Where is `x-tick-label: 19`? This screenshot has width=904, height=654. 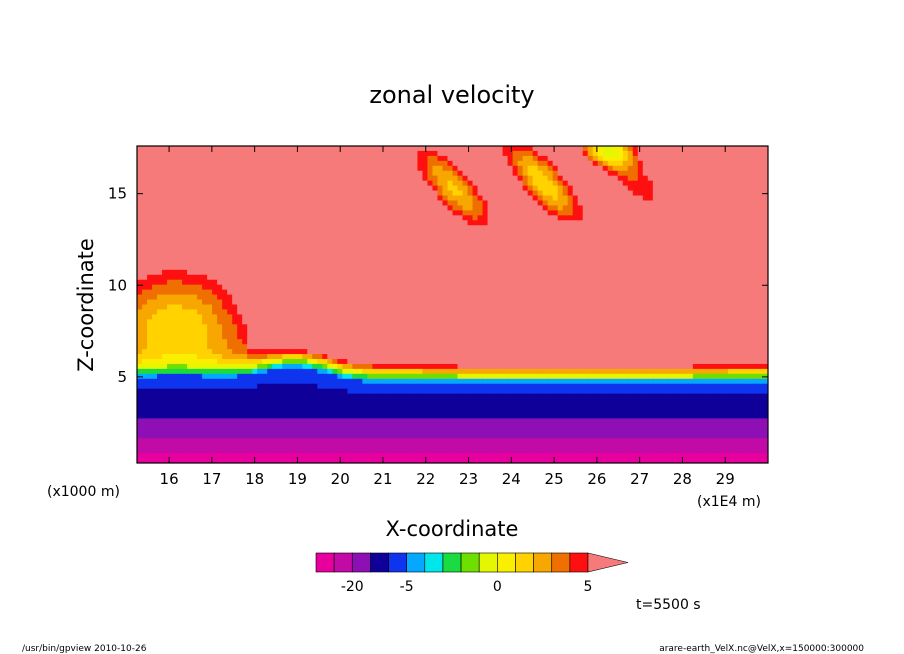
x-tick-label: 19 is located at coordinates (297, 479).